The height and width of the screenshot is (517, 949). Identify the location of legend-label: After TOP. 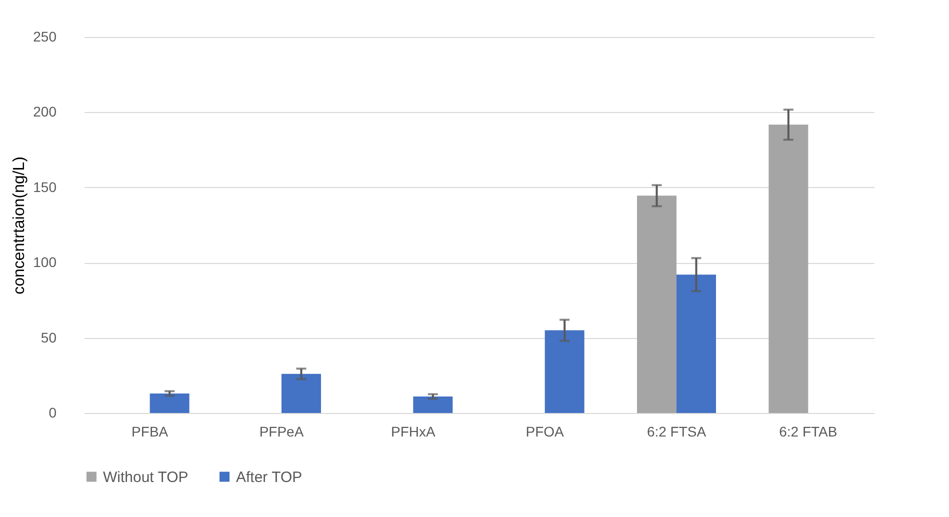
(269, 477).